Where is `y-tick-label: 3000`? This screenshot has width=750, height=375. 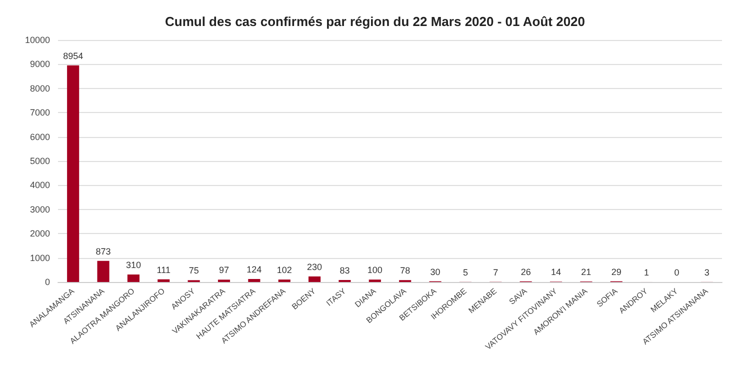 y-tick-label: 3000 is located at coordinates (40, 209).